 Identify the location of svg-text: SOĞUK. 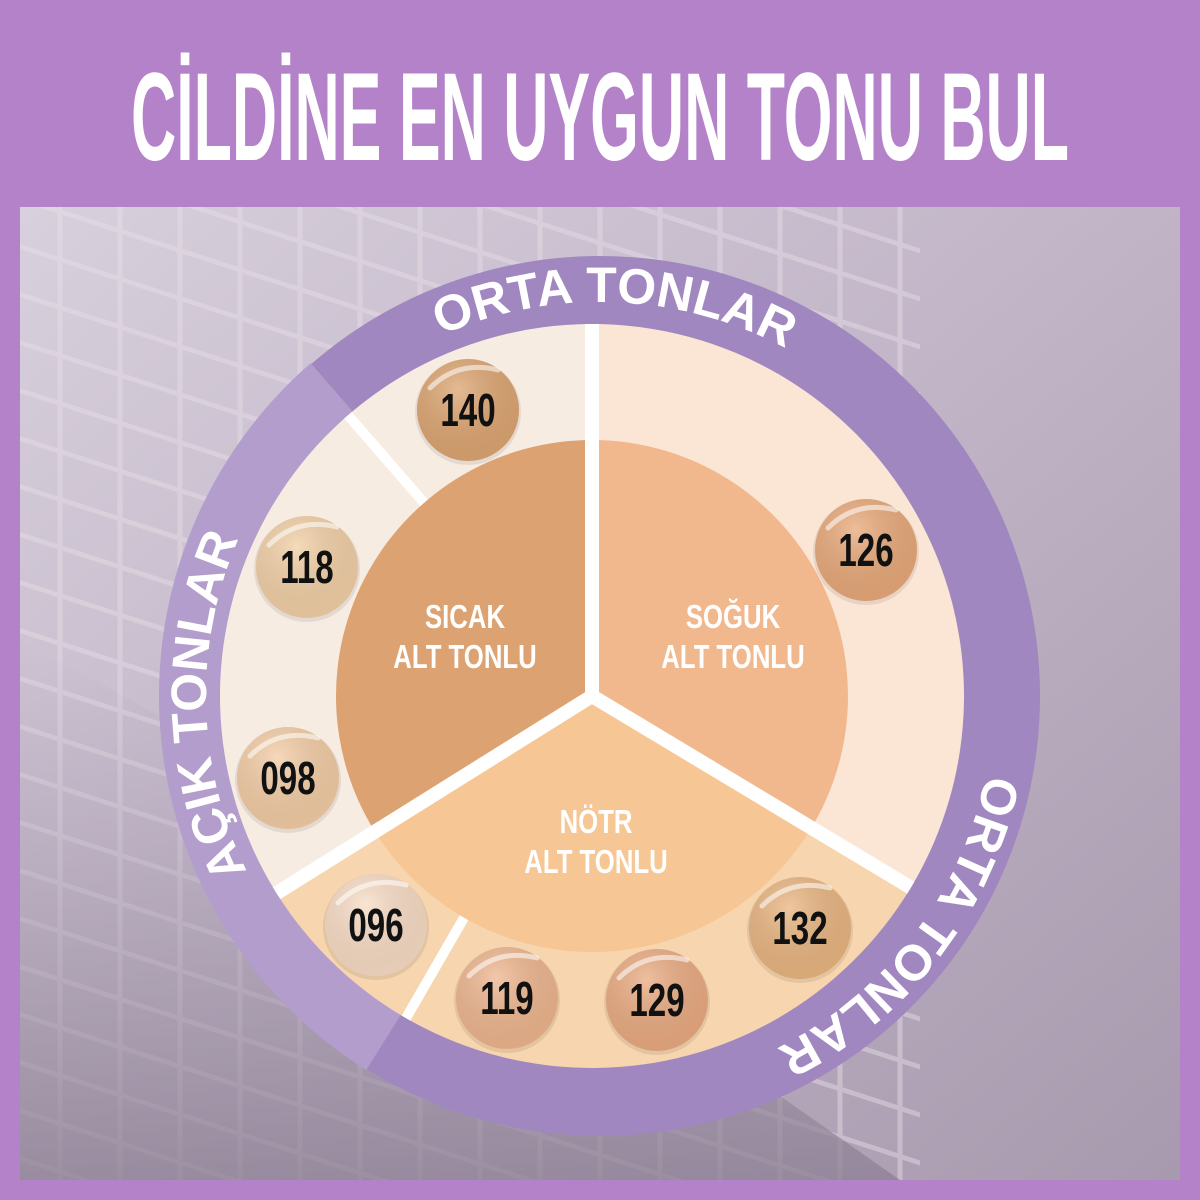
(733, 617).